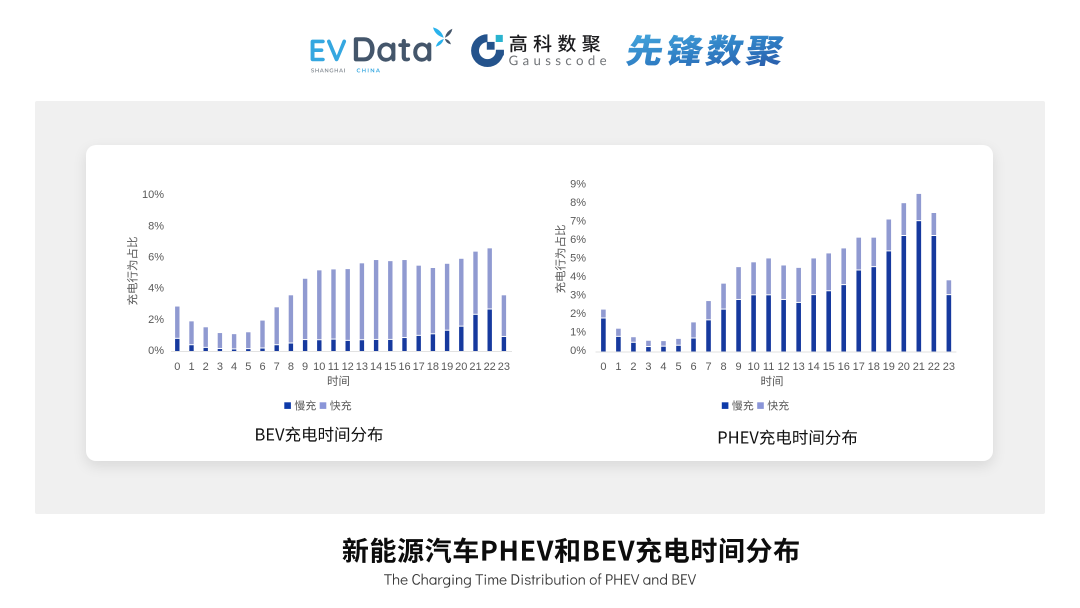 This screenshot has height=608, width=1080. What do you see at coordinates (153, 195) in the screenshot?
I see `svg-text: 10%` at bounding box center [153, 195].